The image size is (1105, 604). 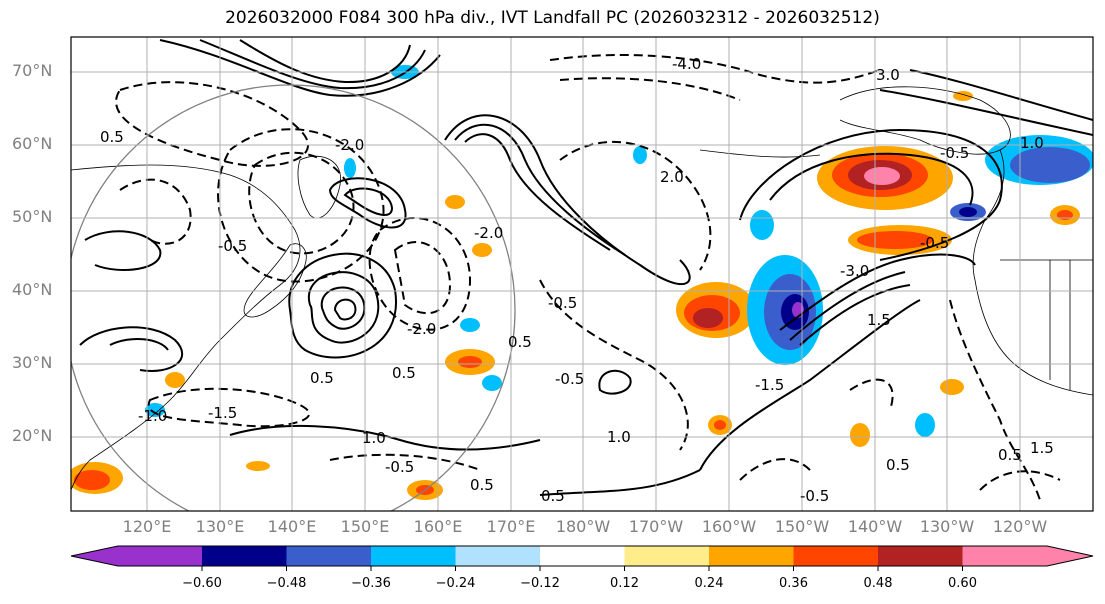 I want to click on kamchatka-coastline, so click(x=319, y=187).